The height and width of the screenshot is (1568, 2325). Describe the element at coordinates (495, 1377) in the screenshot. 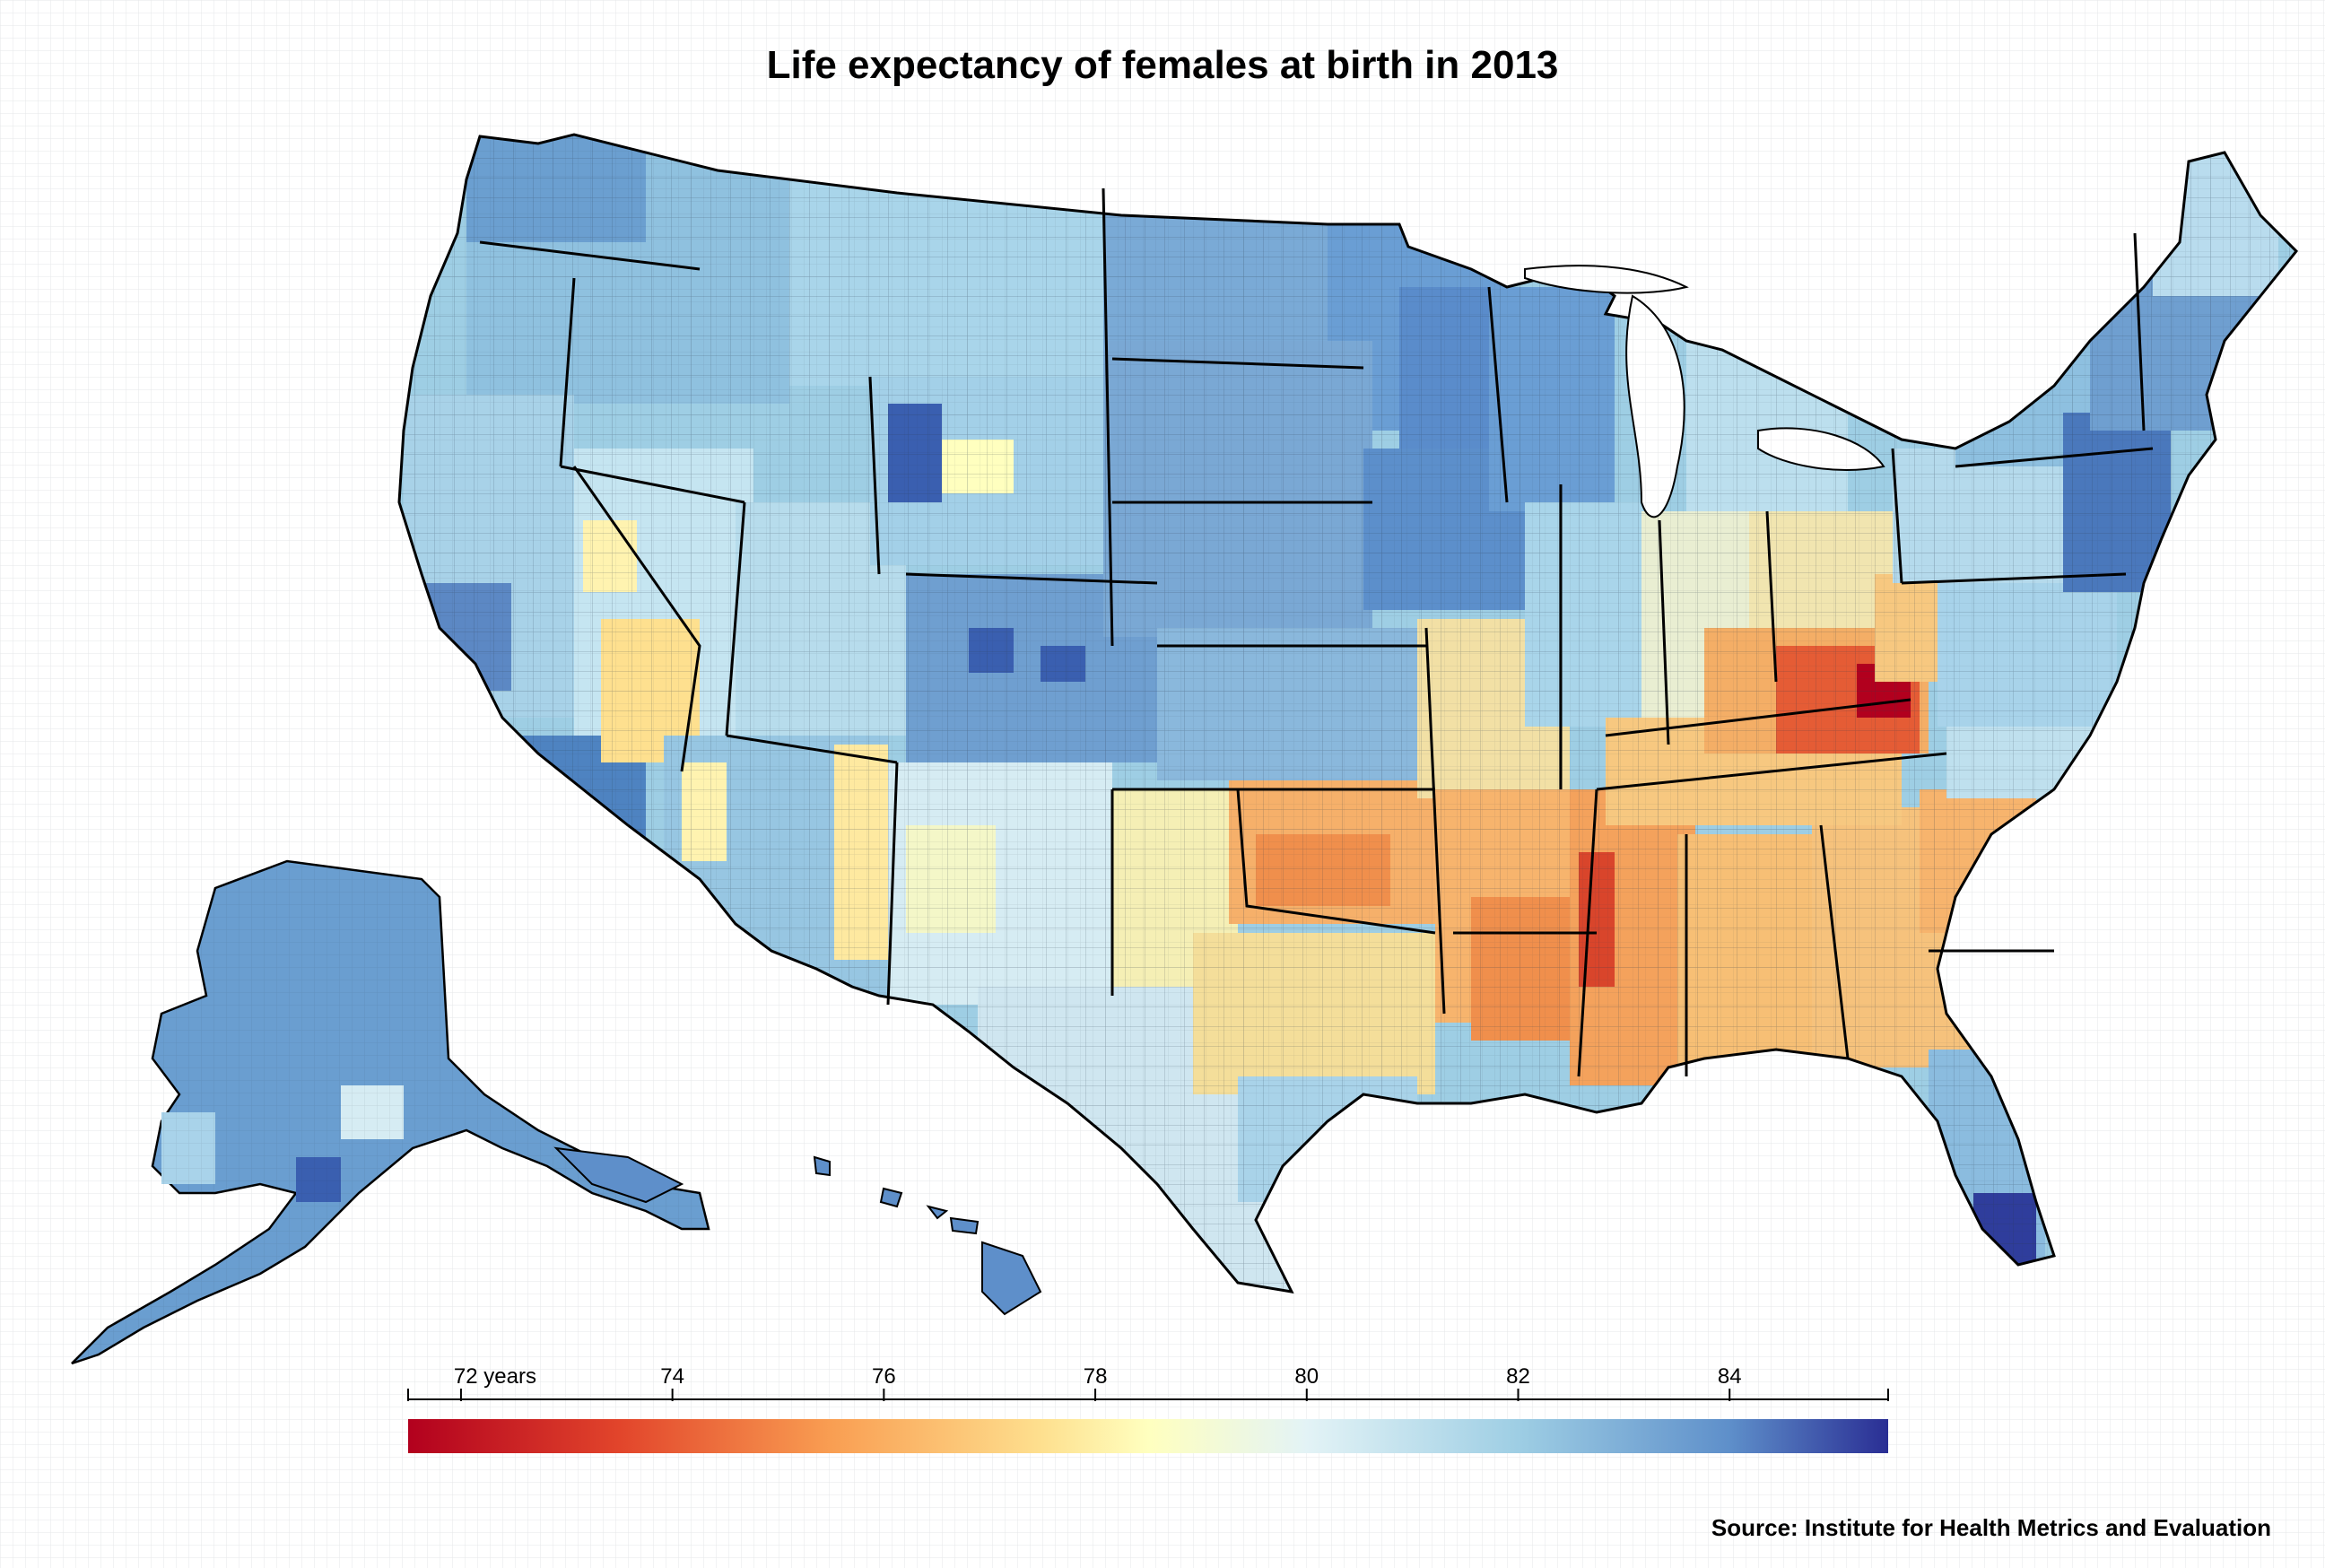

I see `legend-tick-label: 72 years` at that location.